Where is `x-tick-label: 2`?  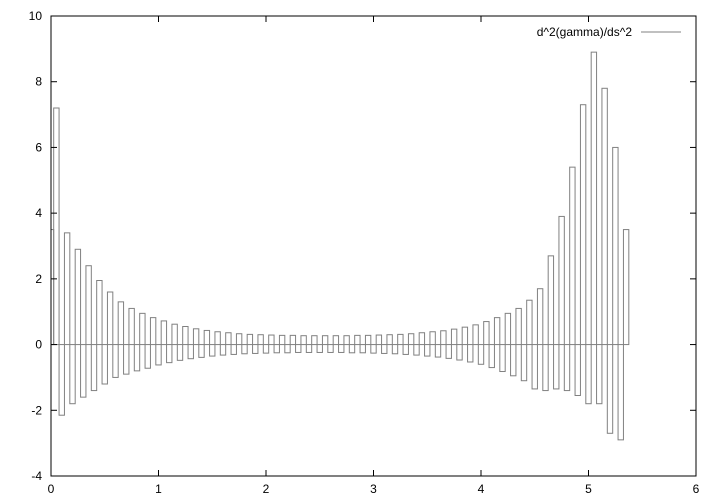 x-tick-label: 2 is located at coordinates (266, 489).